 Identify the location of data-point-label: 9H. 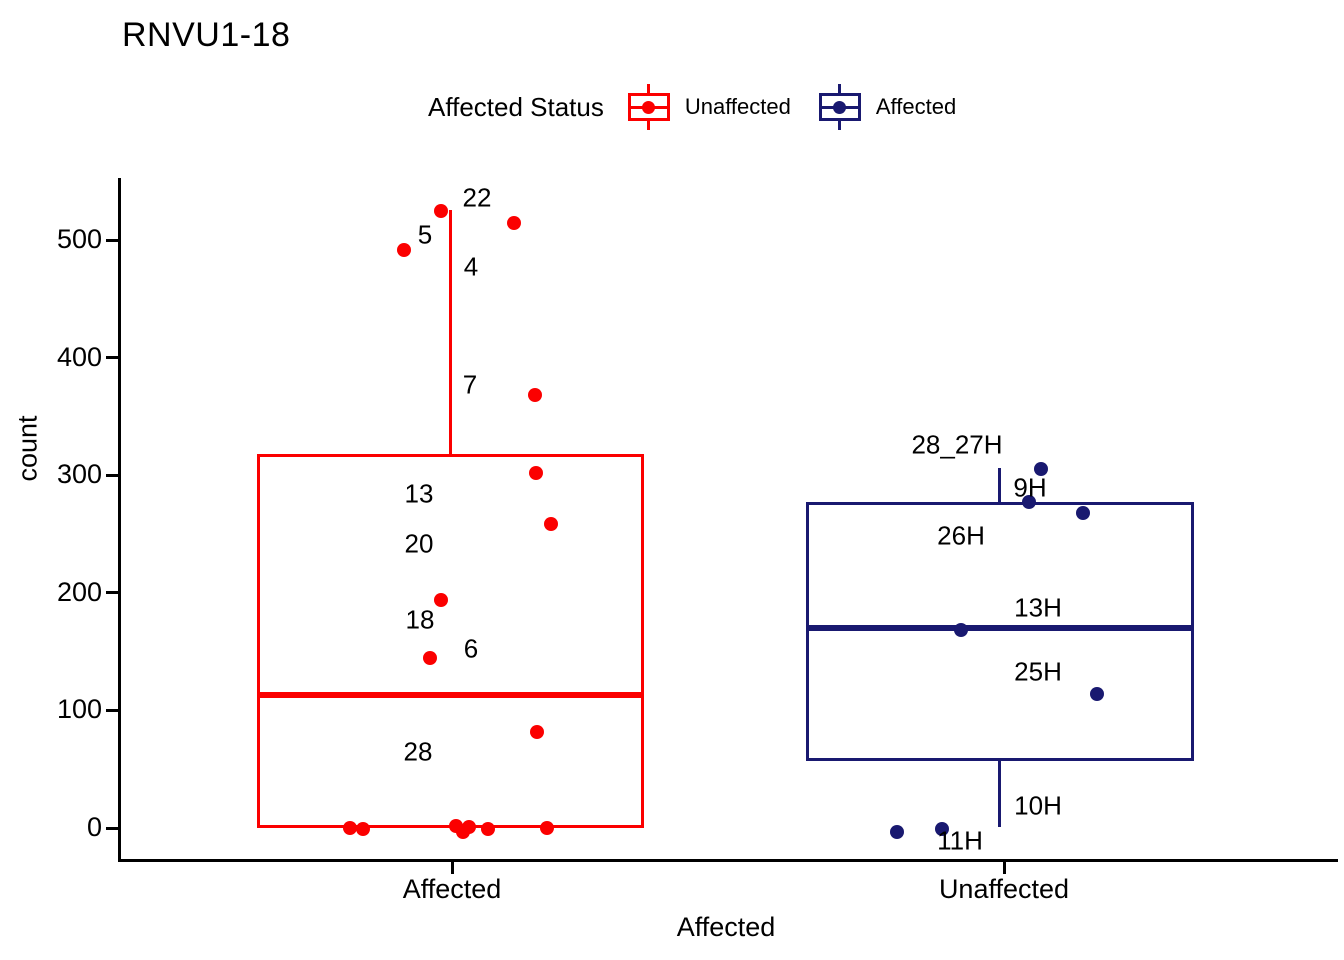
(1030, 487).